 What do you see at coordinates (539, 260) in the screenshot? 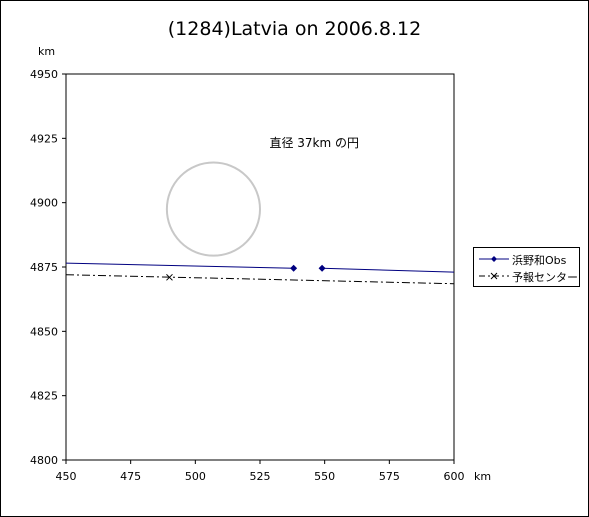
I see `legend-label-hamano: 浜野和Obs` at bounding box center [539, 260].